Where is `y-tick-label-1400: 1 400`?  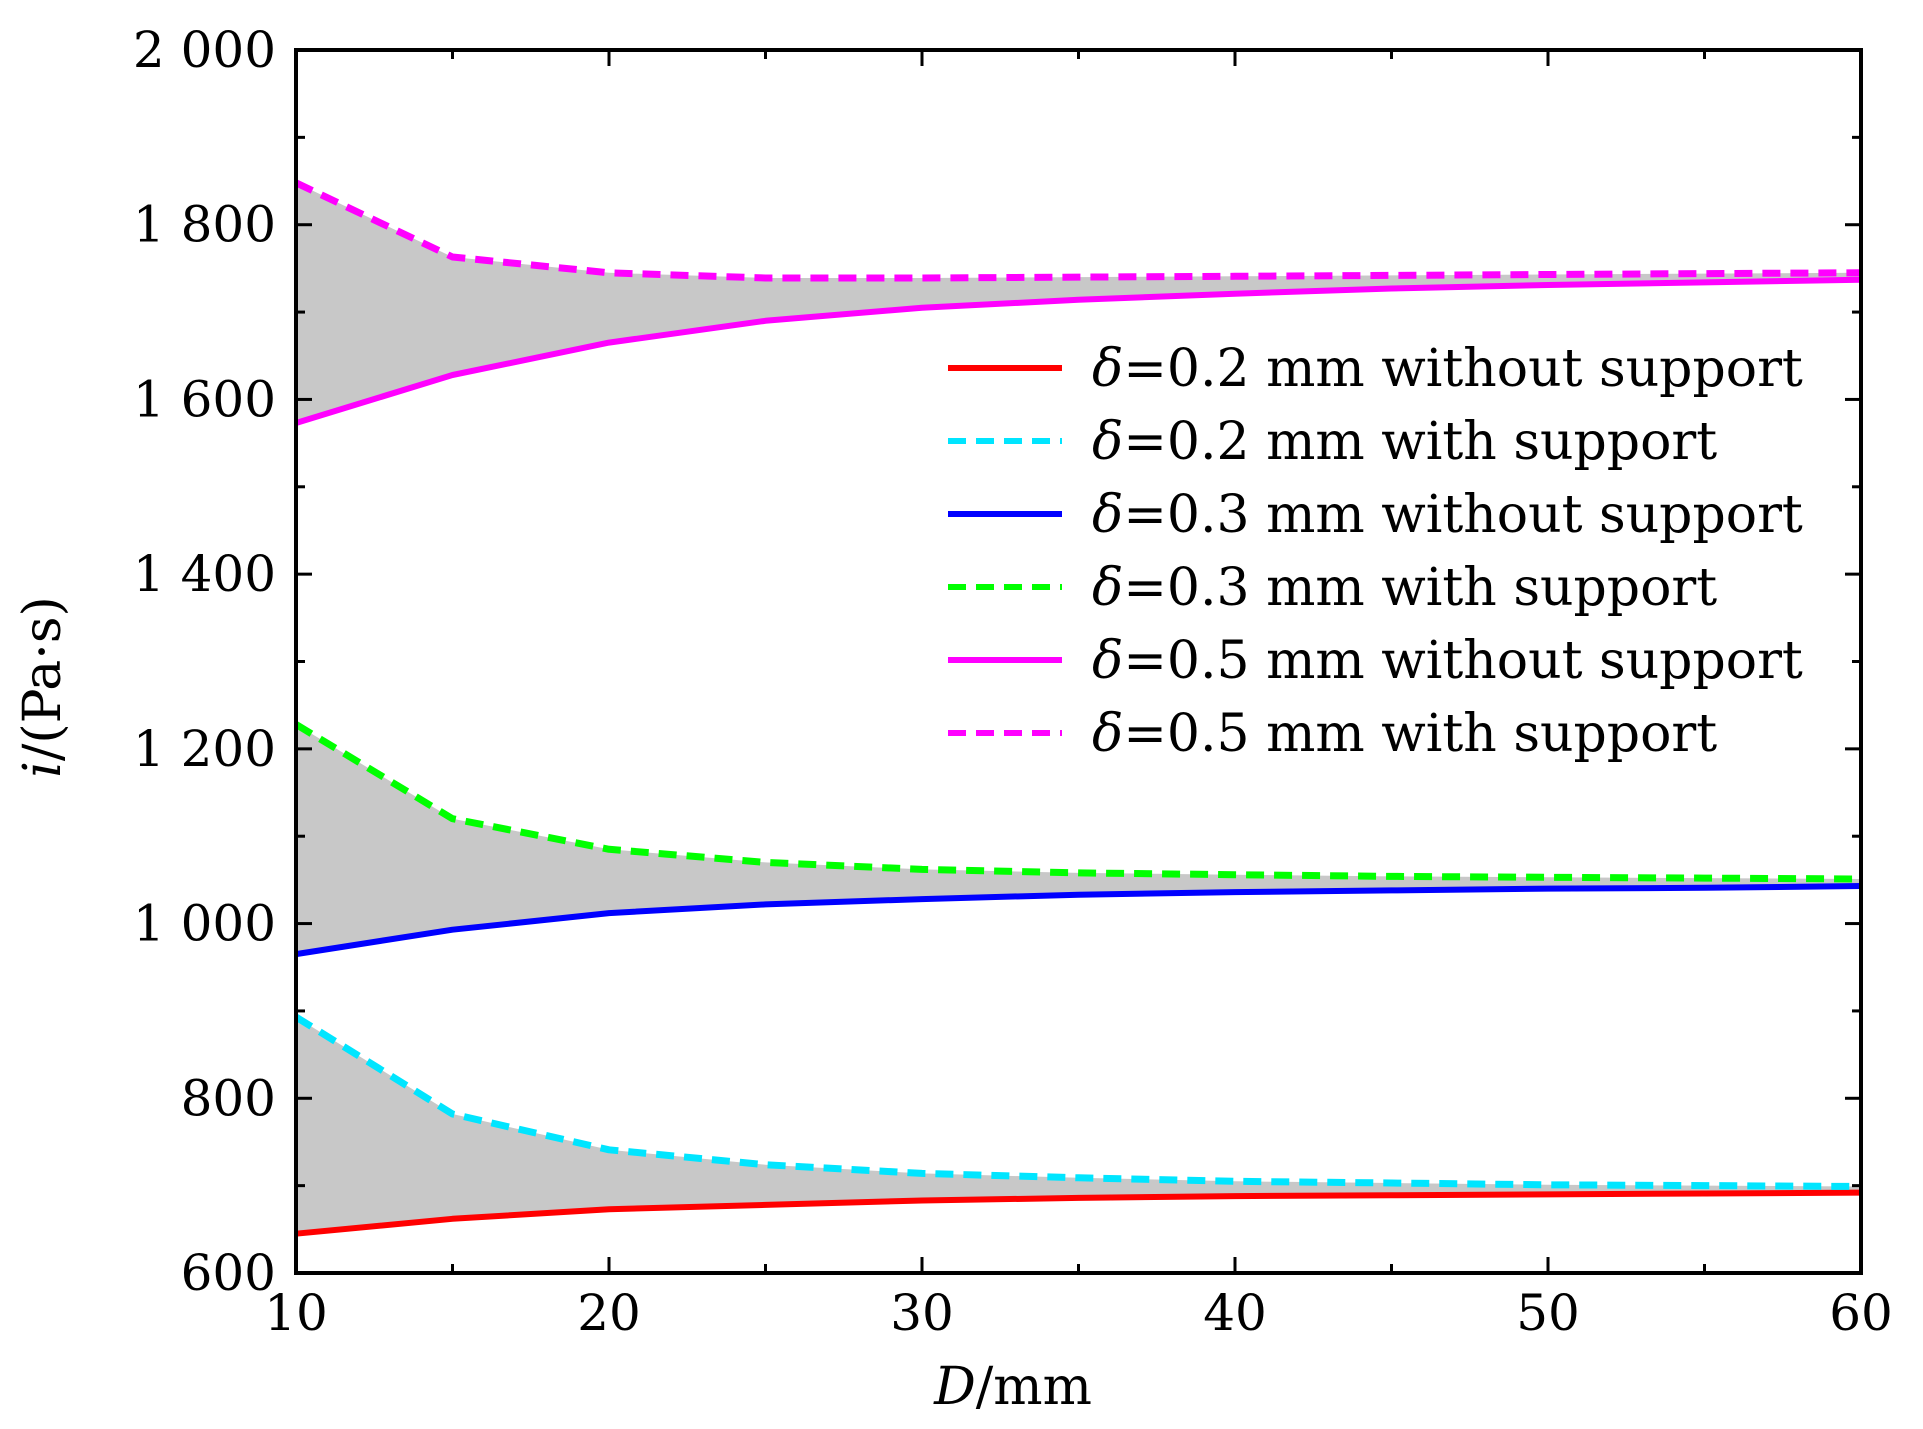
y-tick-label-1400: 1 400 is located at coordinates (204, 574).